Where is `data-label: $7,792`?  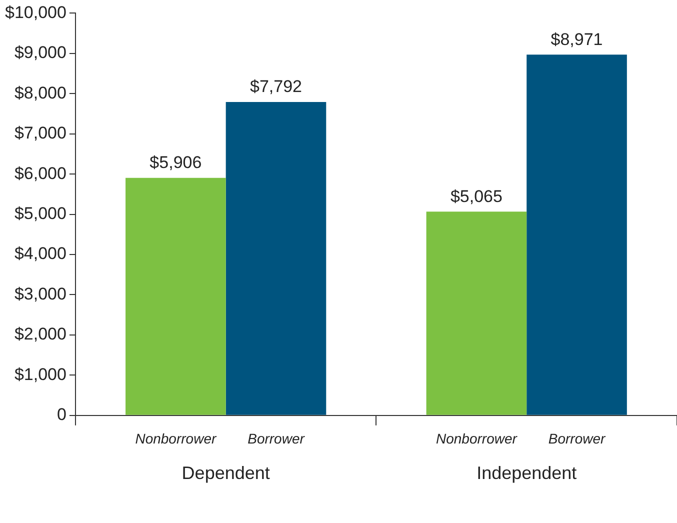
data-label: $7,792 is located at coordinates (276, 86).